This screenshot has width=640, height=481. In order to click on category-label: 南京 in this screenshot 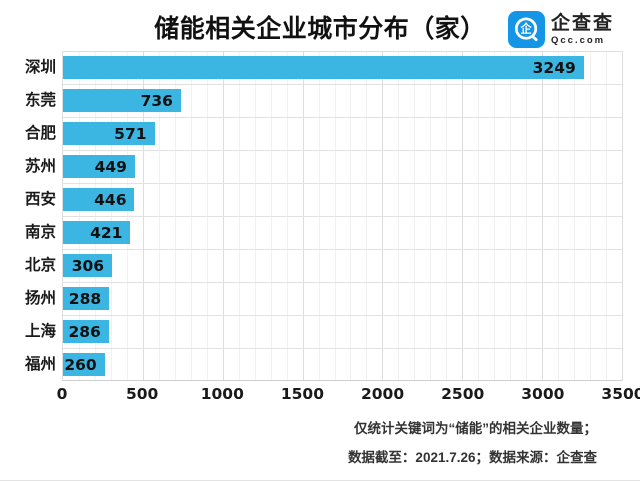, I will do `click(40, 232)`.